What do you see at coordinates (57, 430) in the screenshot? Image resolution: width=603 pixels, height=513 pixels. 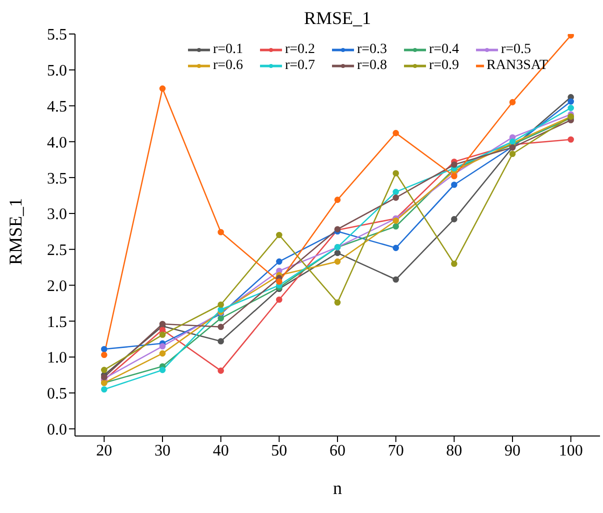 I see `y-tick-label: 0.0` at bounding box center [57, 430].